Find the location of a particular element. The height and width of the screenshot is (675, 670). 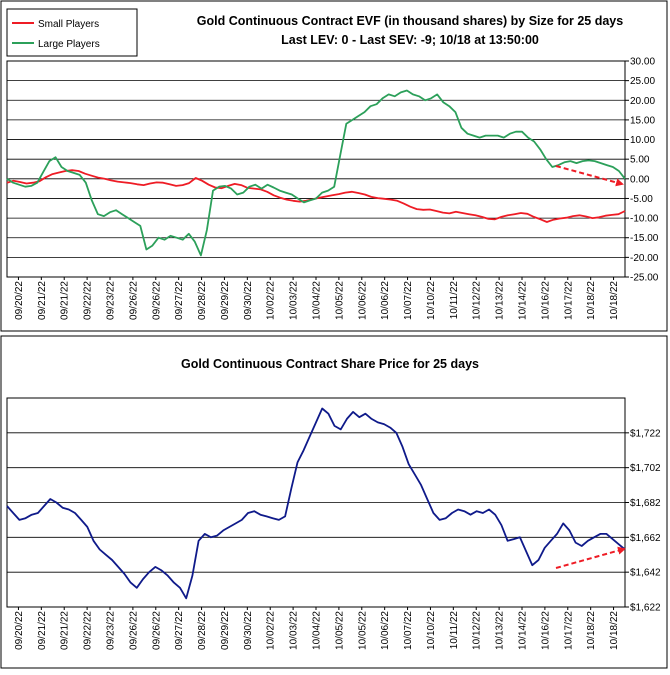

y-tick-label: -20.00 is located at coordinates (644, 258).